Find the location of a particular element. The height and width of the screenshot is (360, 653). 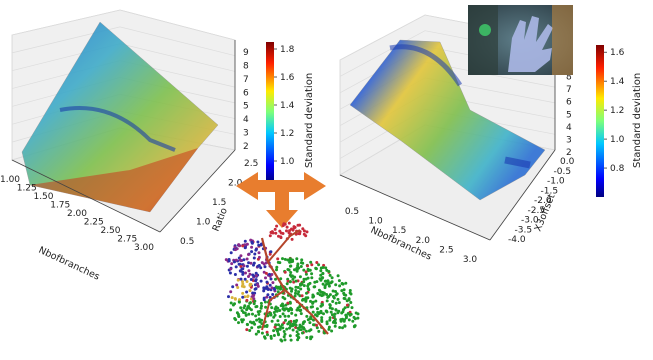

left-x-tick-label: 1.25 is located at coordinates (27, 189).